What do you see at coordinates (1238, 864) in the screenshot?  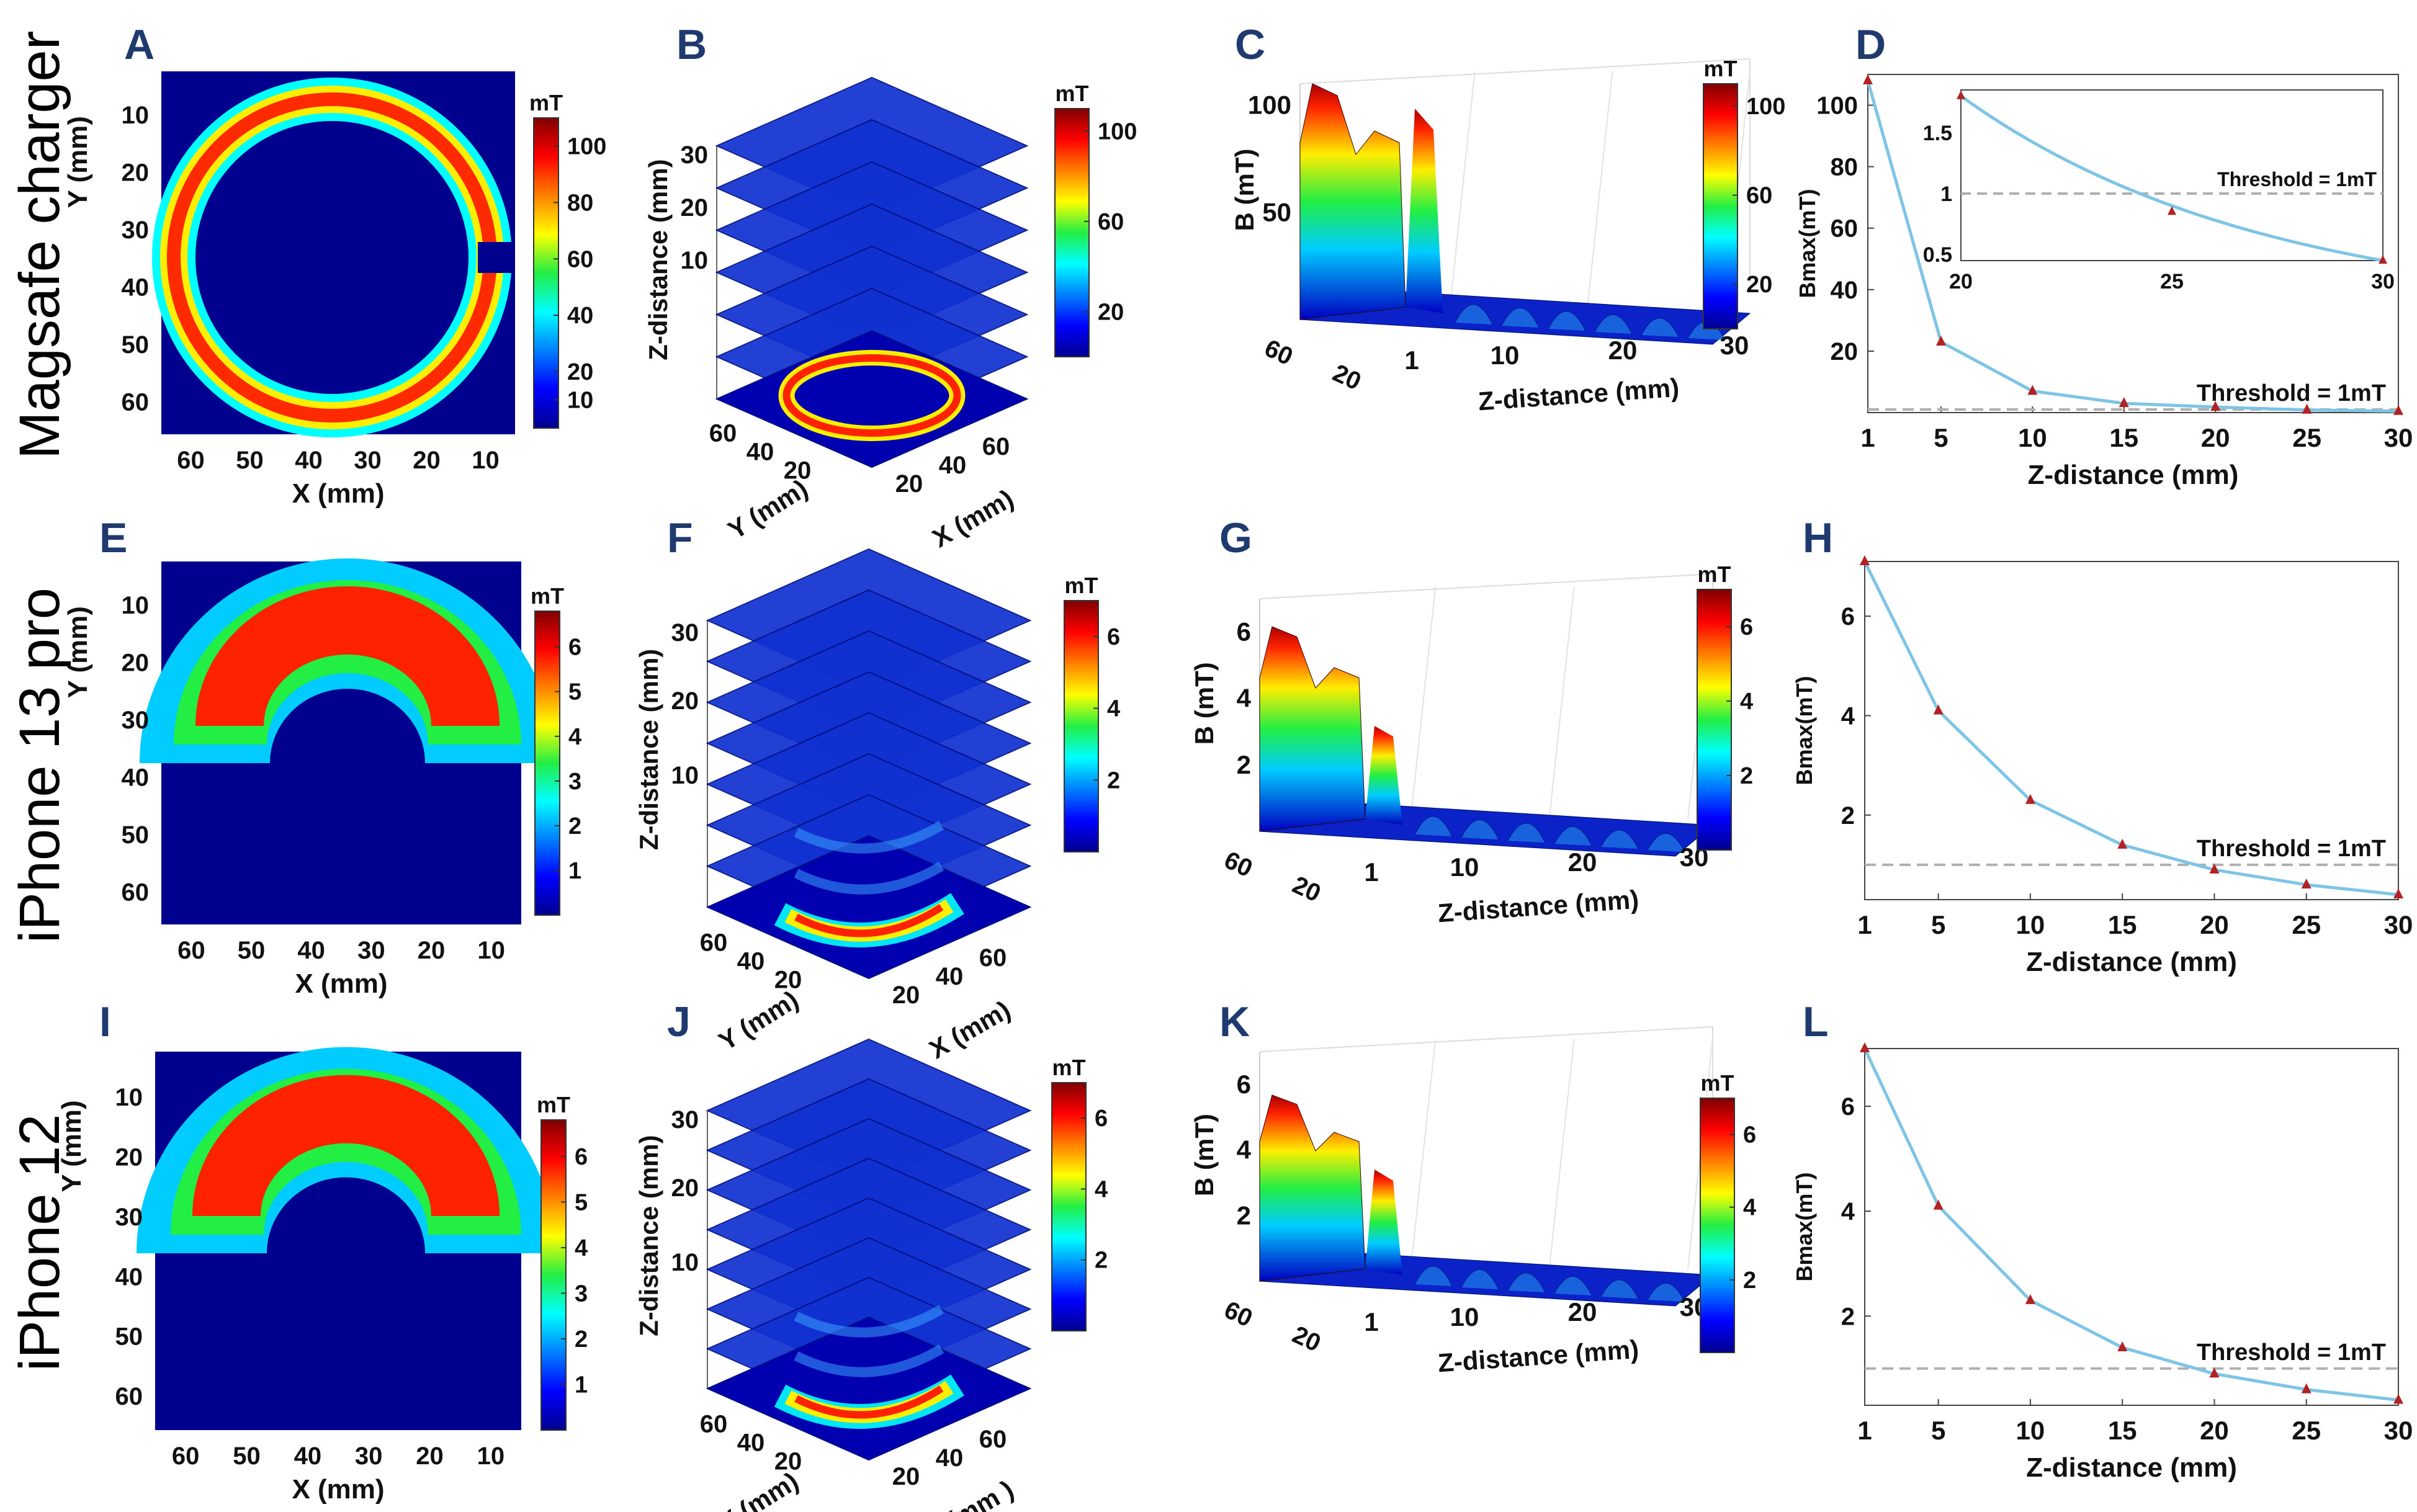 I see `depth-tick-label: 60` at bounding box center [1238, 864].